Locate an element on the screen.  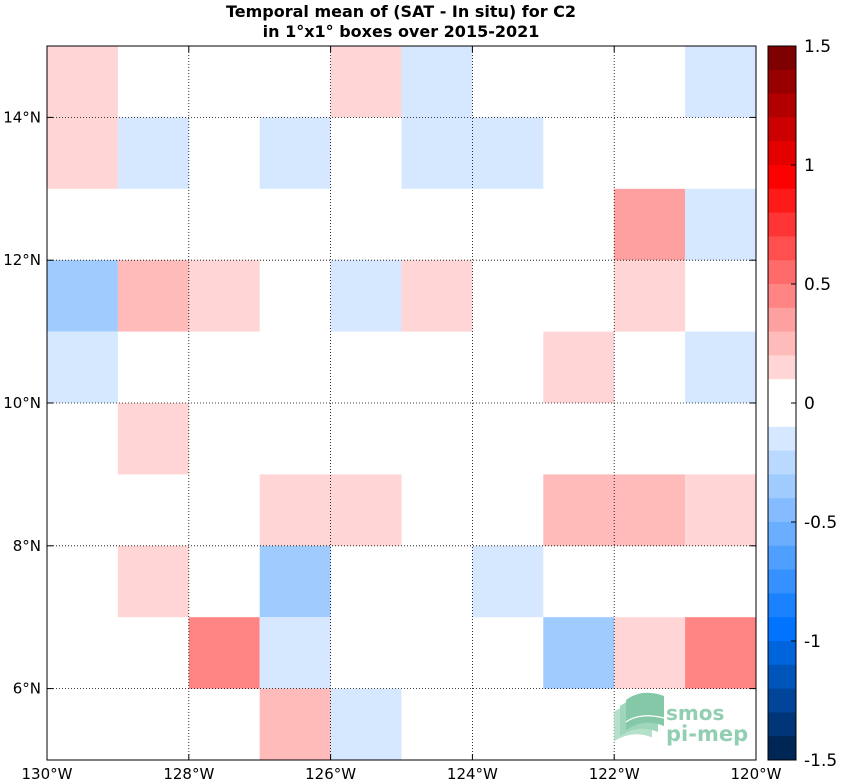
colorbar-ticks: 1.5 1 0.5 0 -0.5 -1 -1.5 is located at coordinates (814, 404).